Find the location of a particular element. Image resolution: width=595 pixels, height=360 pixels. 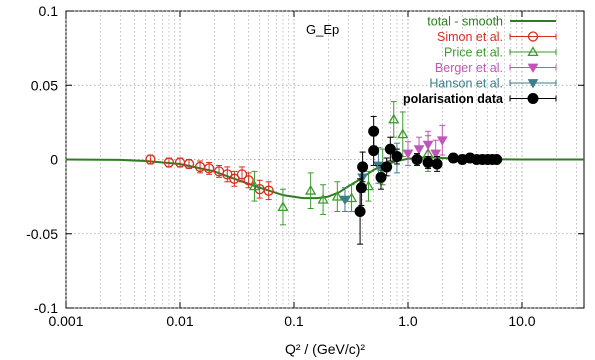

x-tick-label: 10.0 is located at coordinates (521, 321).